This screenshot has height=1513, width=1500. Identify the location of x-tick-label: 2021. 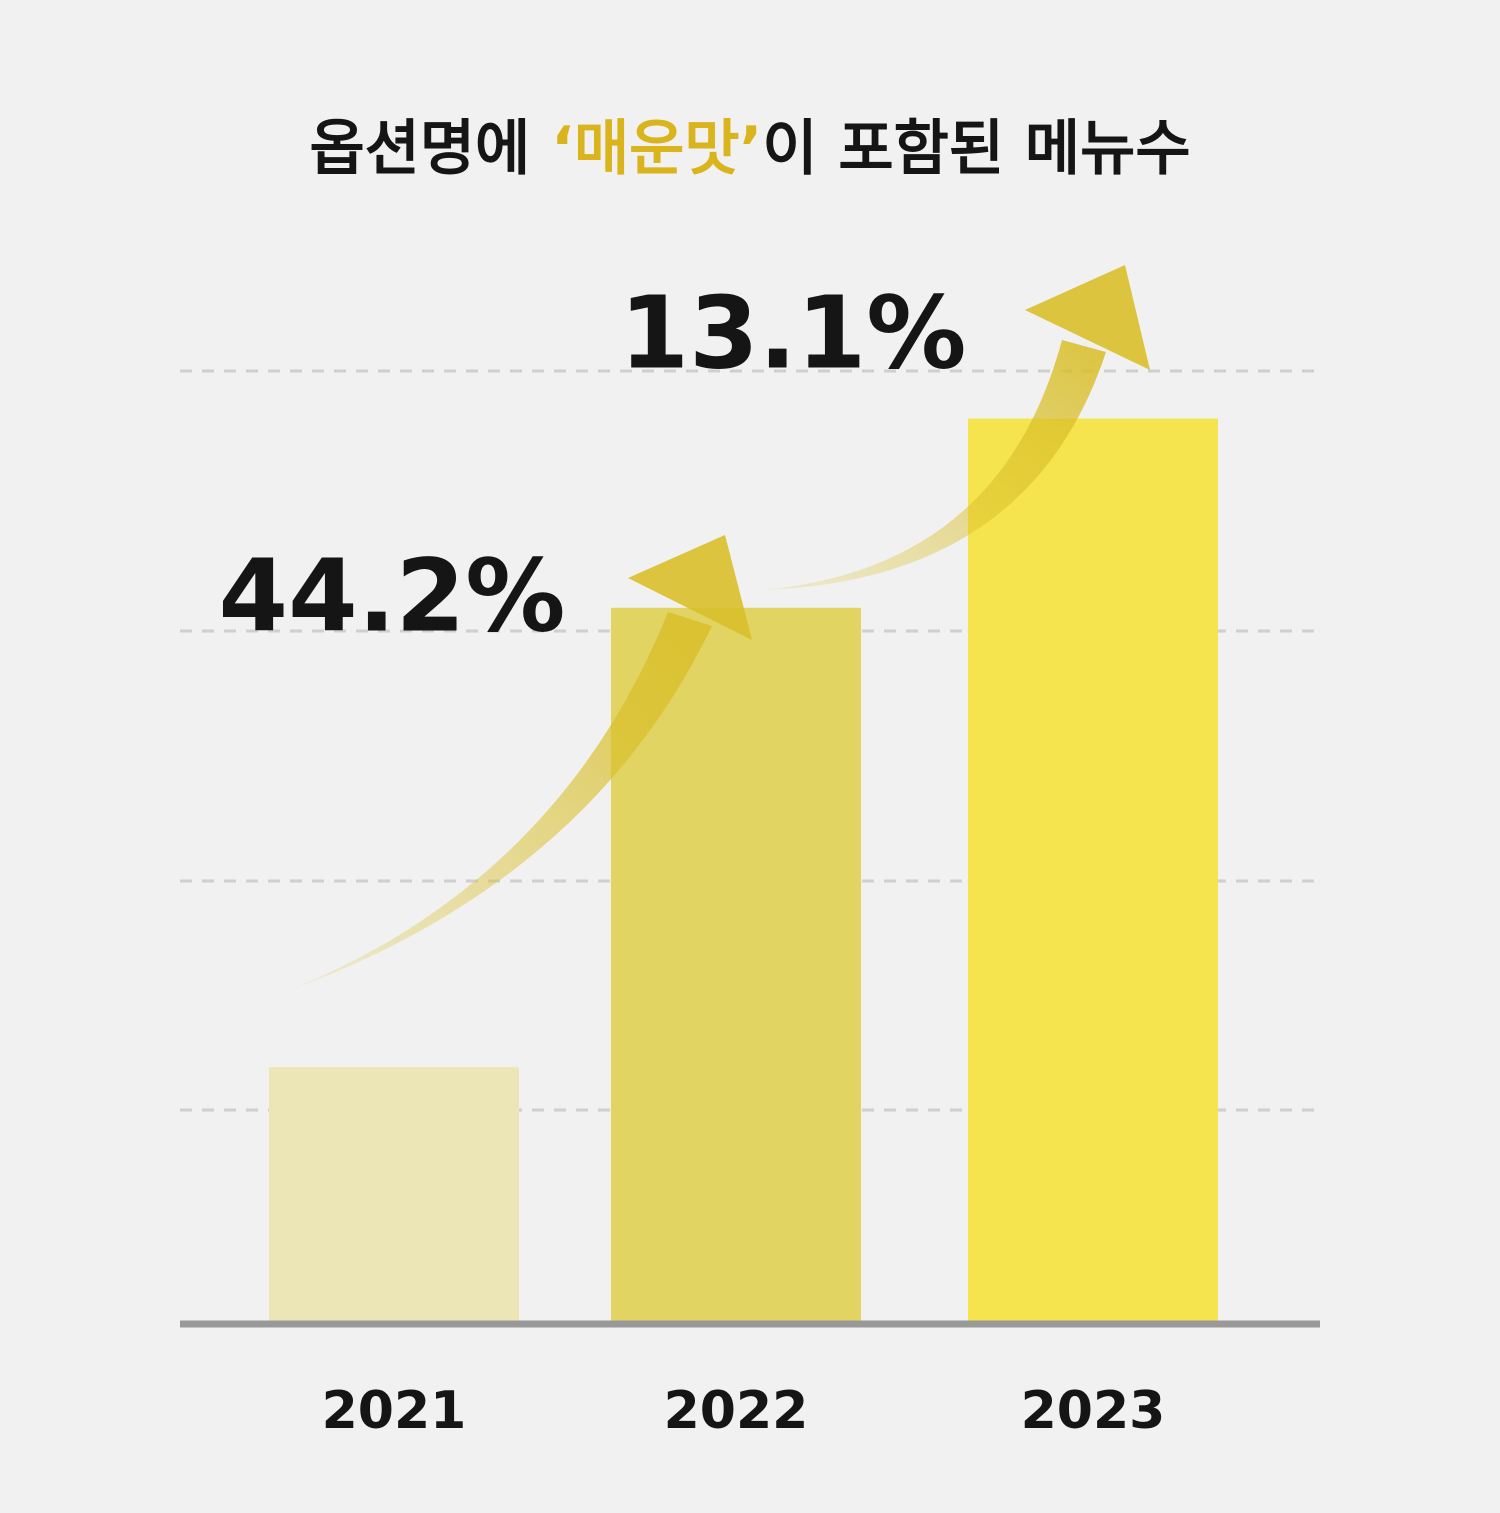
(394, 1411).